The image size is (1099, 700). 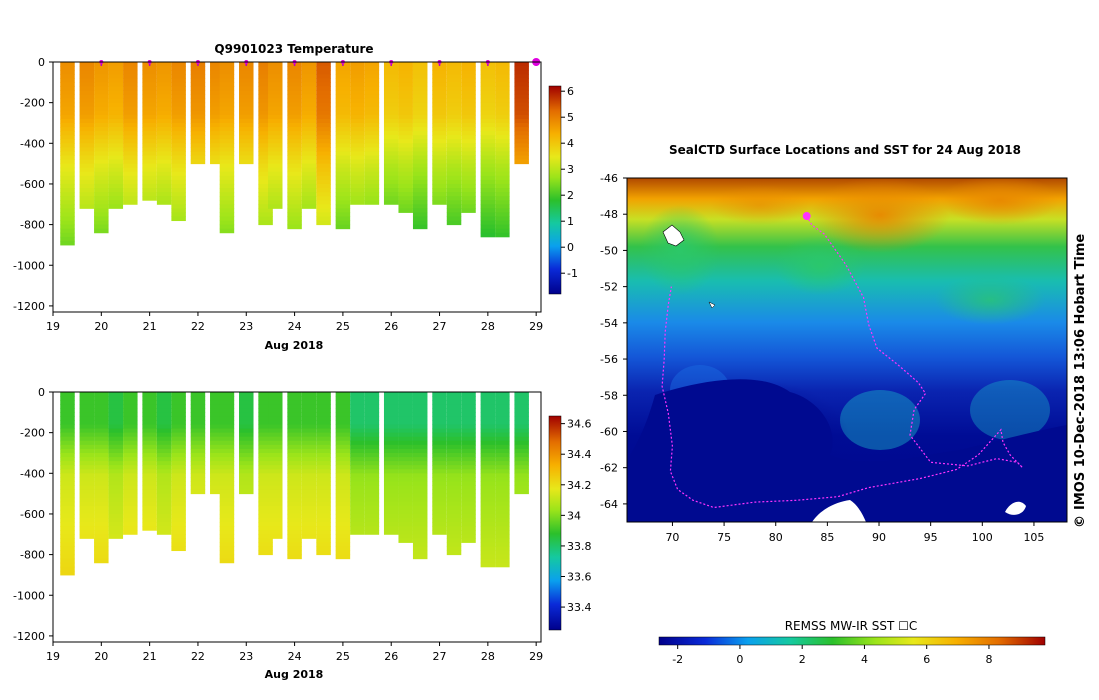 What do you see at coordinates (53, 656) in the screenshot?
I see `time-tick-label: 19` at bounding box center [53, 656].